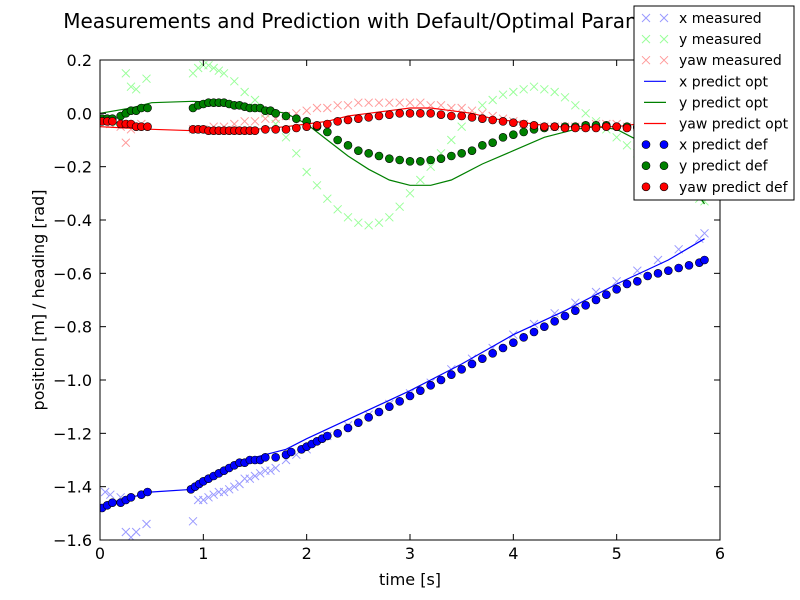 Image resolution: width=800 pixels, height=600 pixels. I want to click on legend-entry-yaw-predict-def: yaw predict def, so click(715, 188).